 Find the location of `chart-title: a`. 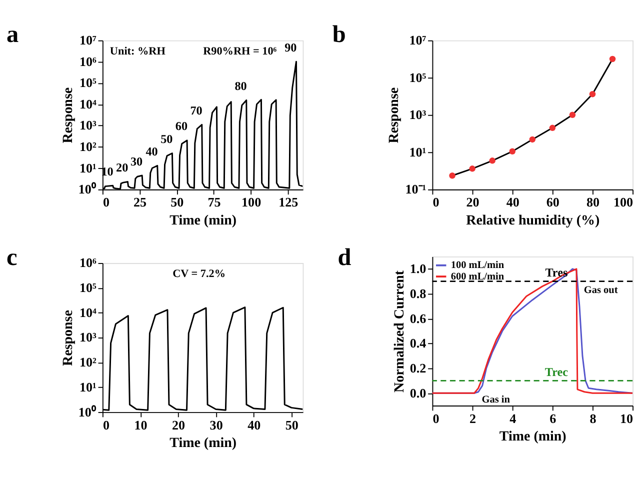

chart-title: a is located at coordinates (12, 34).